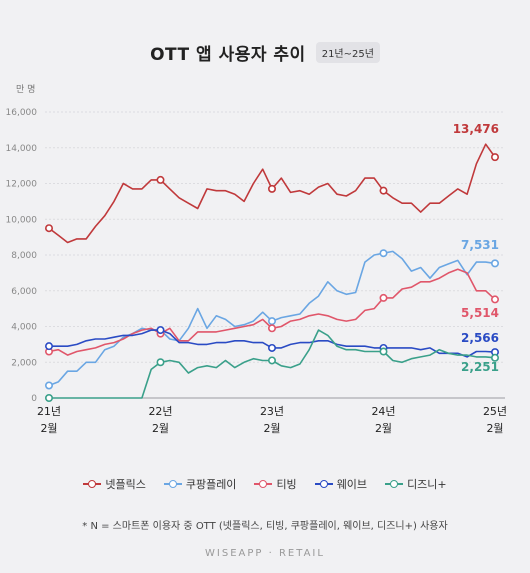 This screenshot has height=573, width=530. Describe the element at coordinates (427, 484) in the screenshot. I see `legend-label: 디즈니+` at that location.